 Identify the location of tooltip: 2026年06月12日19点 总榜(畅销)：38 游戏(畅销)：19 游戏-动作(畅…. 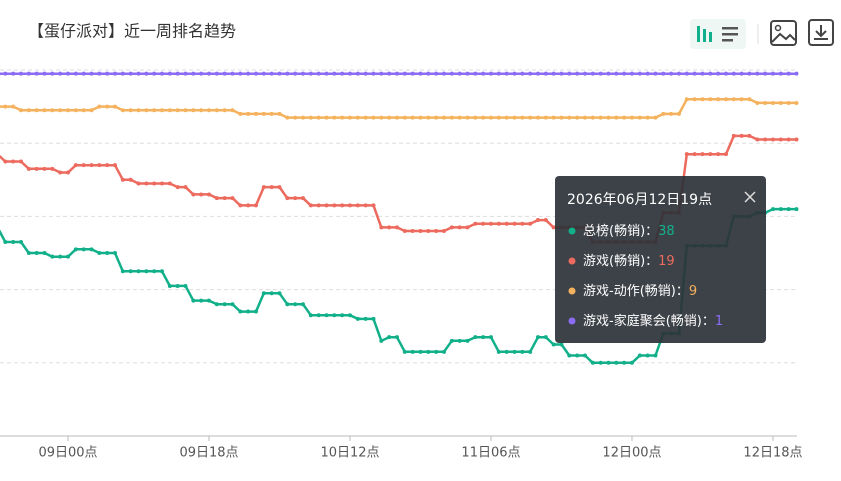
(660, 259).